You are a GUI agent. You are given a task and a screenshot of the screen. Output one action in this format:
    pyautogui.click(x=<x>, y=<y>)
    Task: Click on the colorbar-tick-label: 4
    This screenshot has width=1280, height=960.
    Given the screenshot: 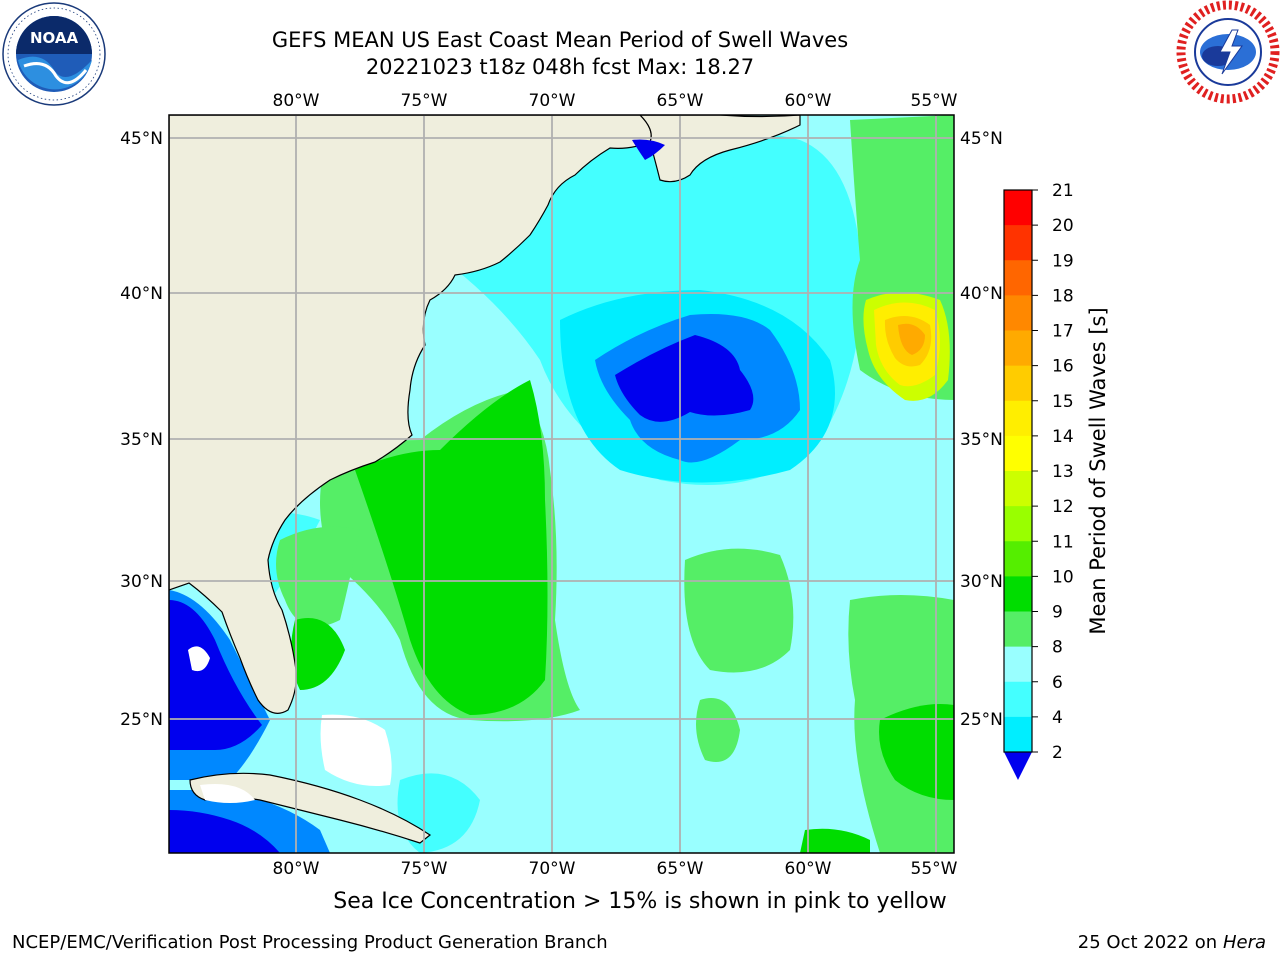 What is the action you would take?
    pyautogui.click(x=1057, y=718)
    